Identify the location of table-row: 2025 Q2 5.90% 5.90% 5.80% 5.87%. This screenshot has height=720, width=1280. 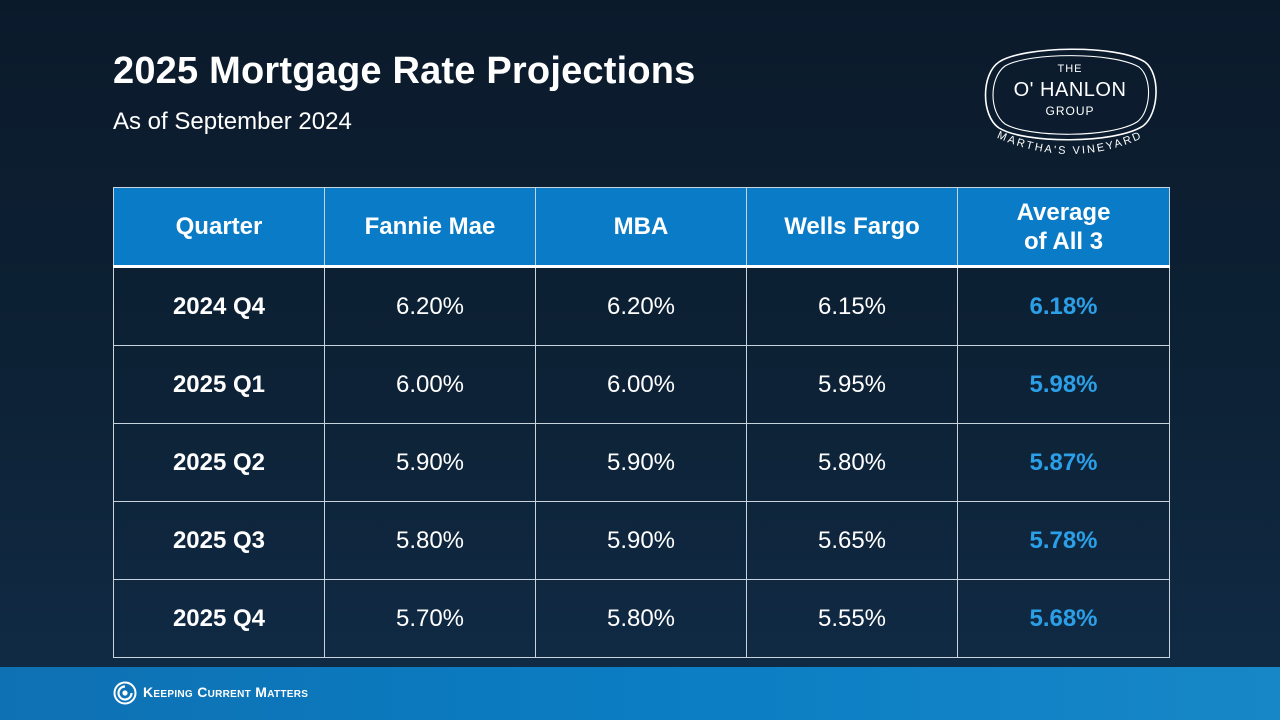
(641, 462).